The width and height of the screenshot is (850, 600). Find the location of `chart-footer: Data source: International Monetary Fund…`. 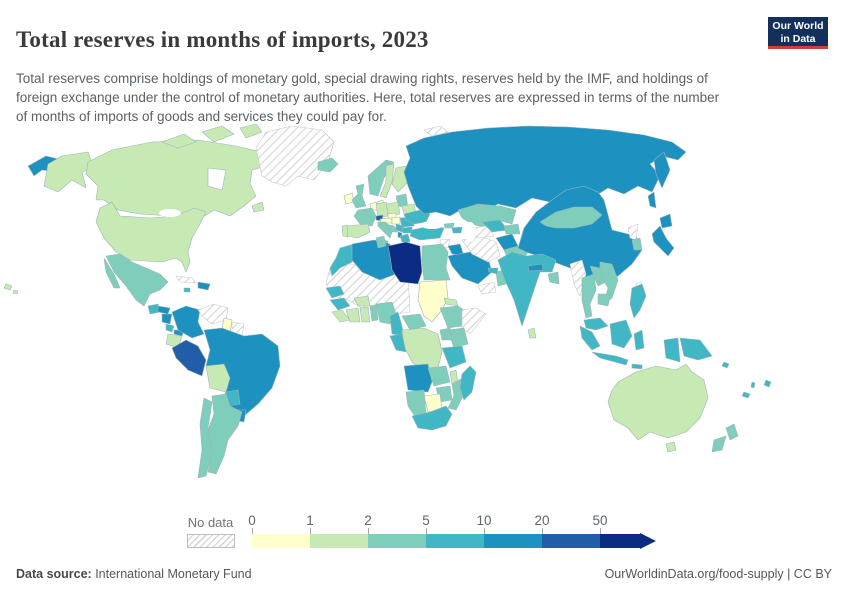

chart-footer: Data source: International Monetary Fund… is located at coordinates (424, 574).